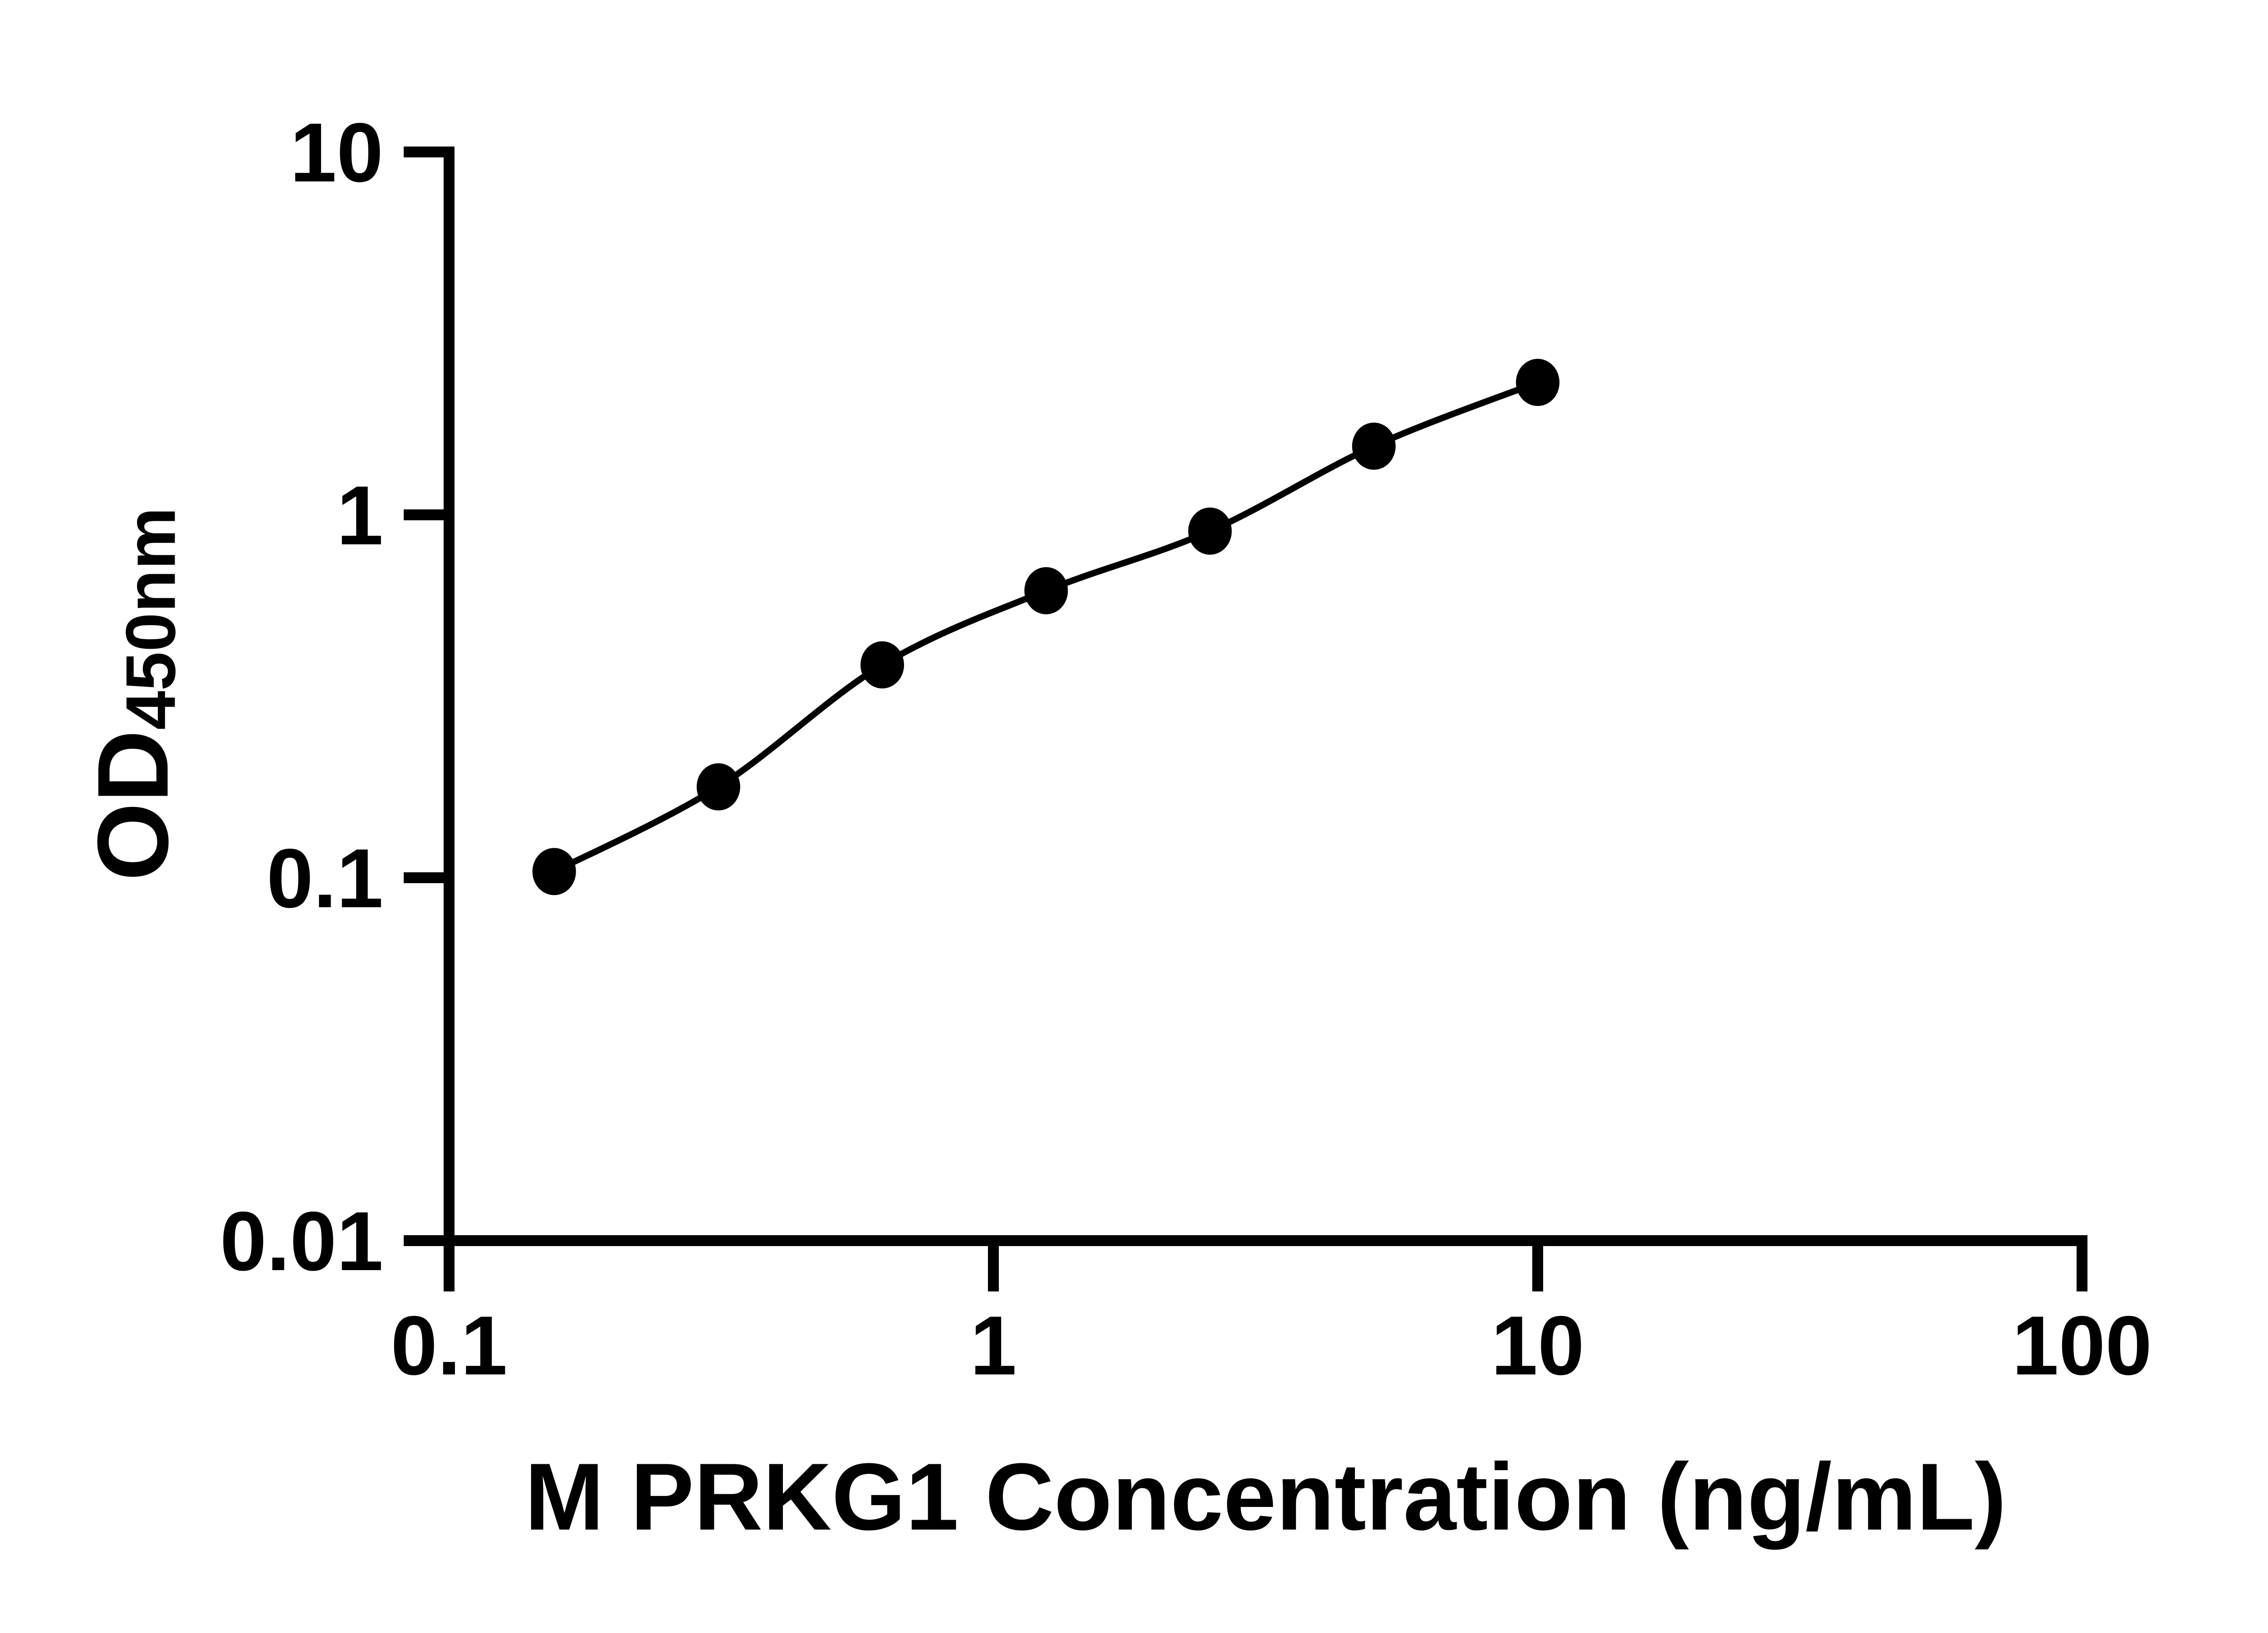 This screenshot has height=1633, width=2268. What do you see at coordinates (133, 805) in the screenshot?
I see `y-axis-title-main: OD` at bounding box center [133, 805].